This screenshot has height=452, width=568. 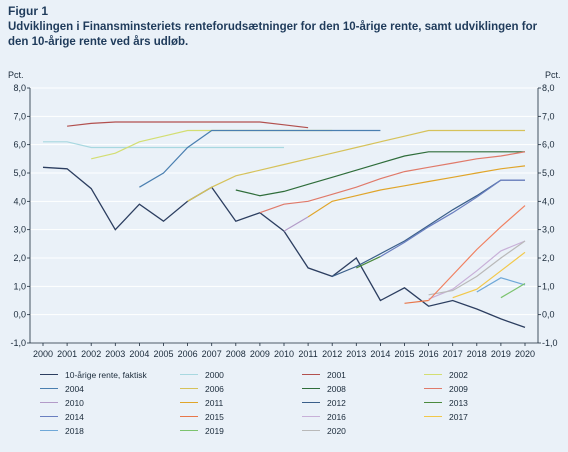 I want to click on legend-item: 2002, so click(x=446, y=374).